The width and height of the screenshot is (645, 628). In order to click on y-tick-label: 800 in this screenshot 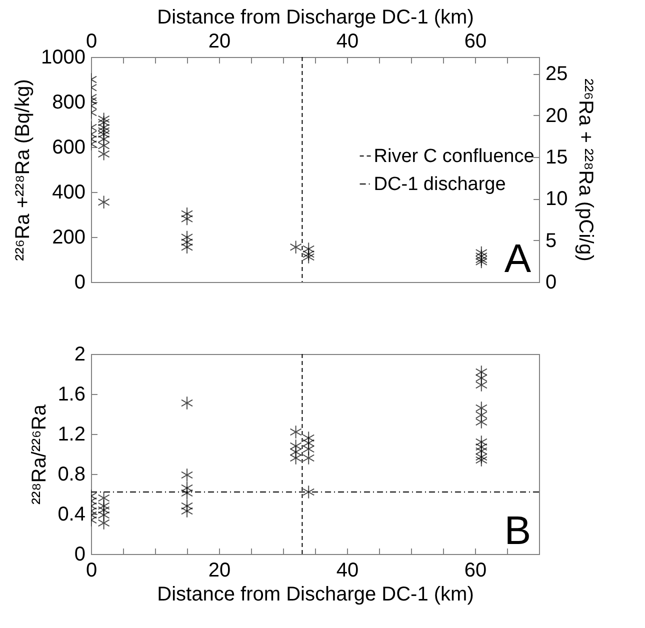, I will do `click(69, 103)`.